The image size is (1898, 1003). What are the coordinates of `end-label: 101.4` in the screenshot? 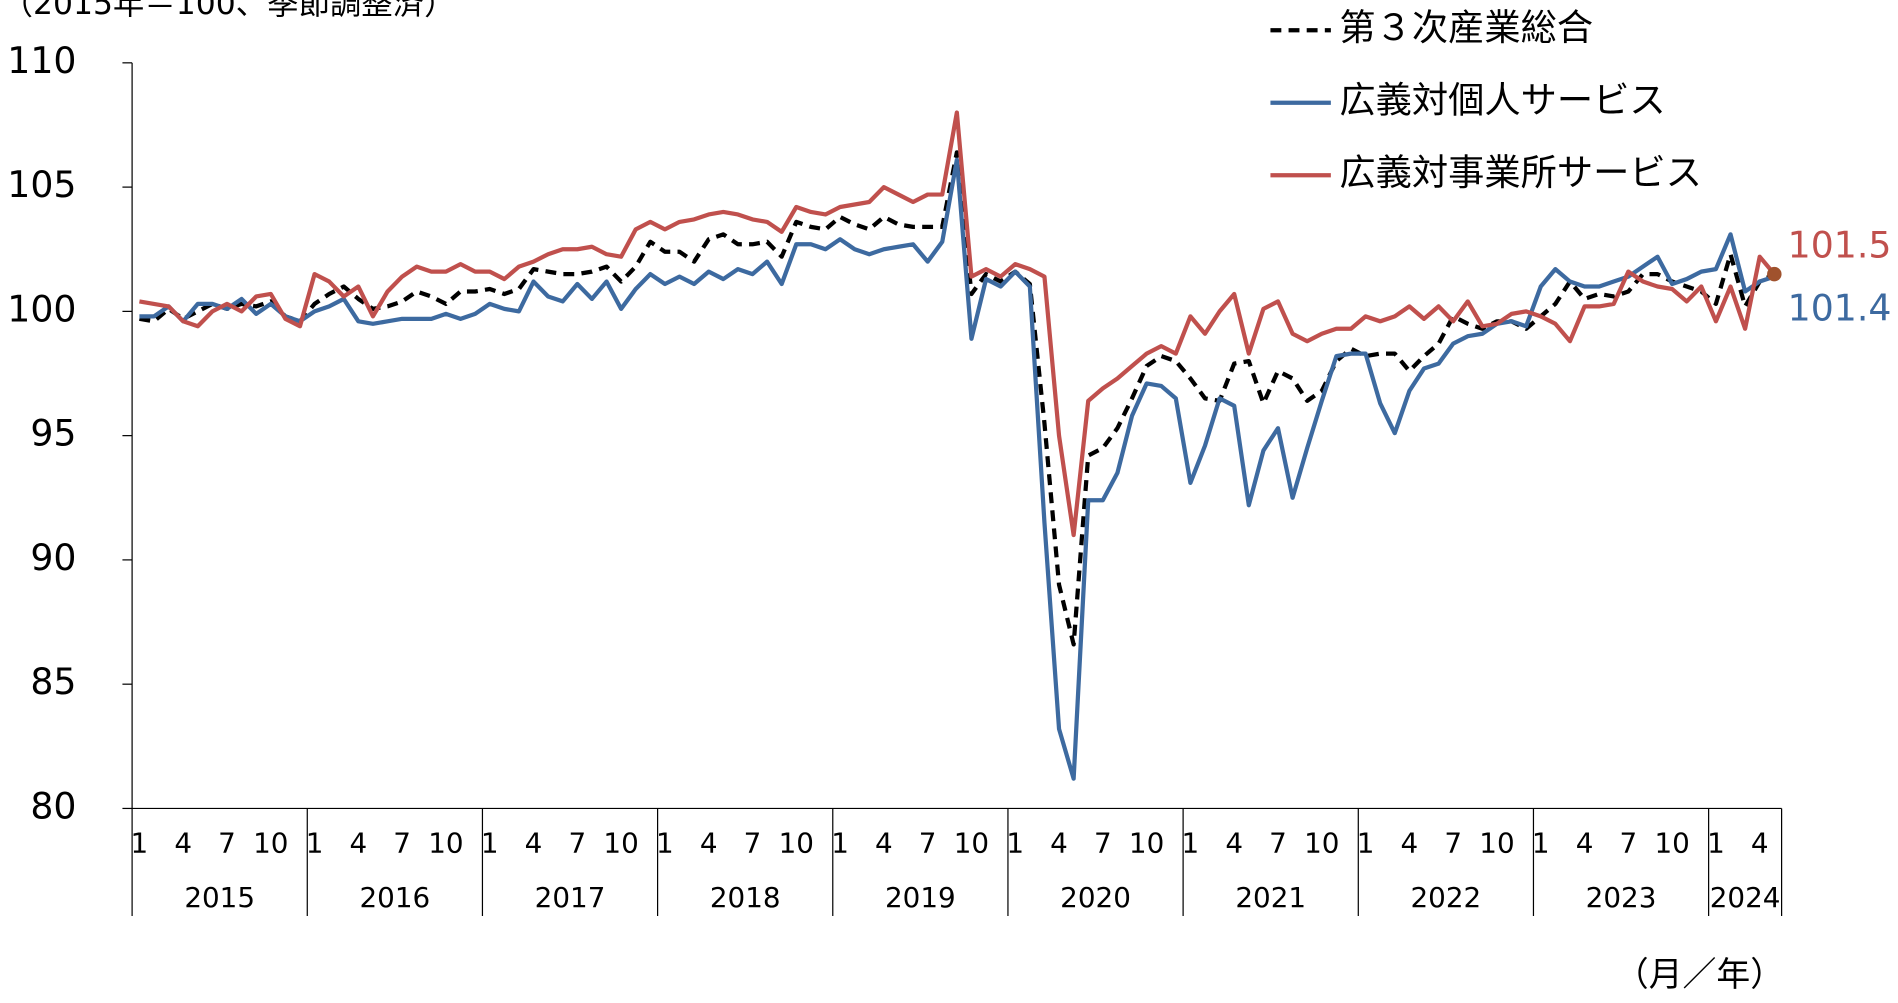 It's located at (1840, 307).